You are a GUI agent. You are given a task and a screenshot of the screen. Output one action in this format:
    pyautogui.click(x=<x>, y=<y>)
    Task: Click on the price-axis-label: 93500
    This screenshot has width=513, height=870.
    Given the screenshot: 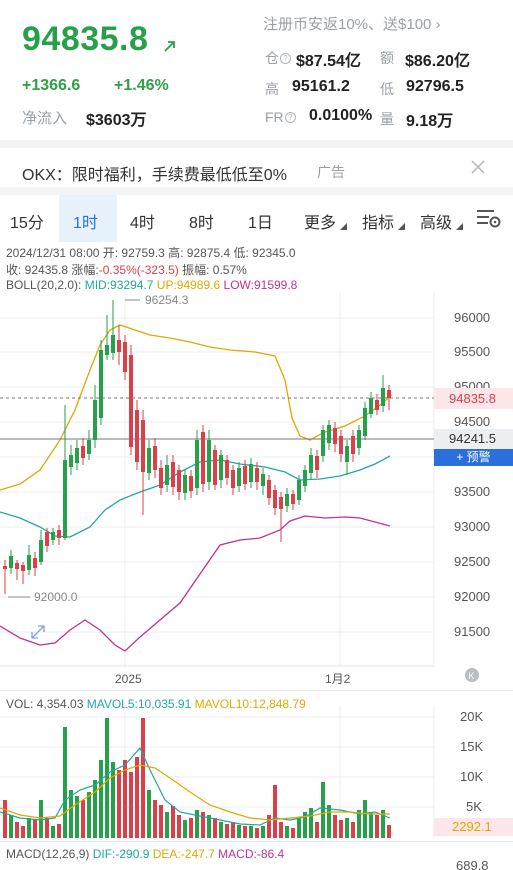 What is the action you would take?
    pyautogui.click(x=472, y=491)
    